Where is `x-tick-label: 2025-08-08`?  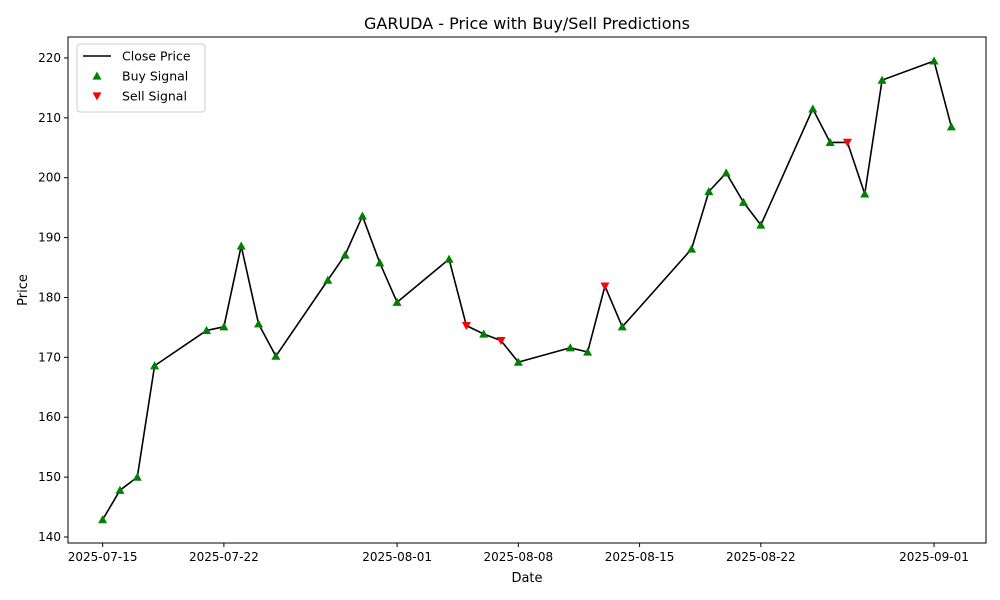
x-tick-label: 2025-08-08 is located at coordinates (518, 557).